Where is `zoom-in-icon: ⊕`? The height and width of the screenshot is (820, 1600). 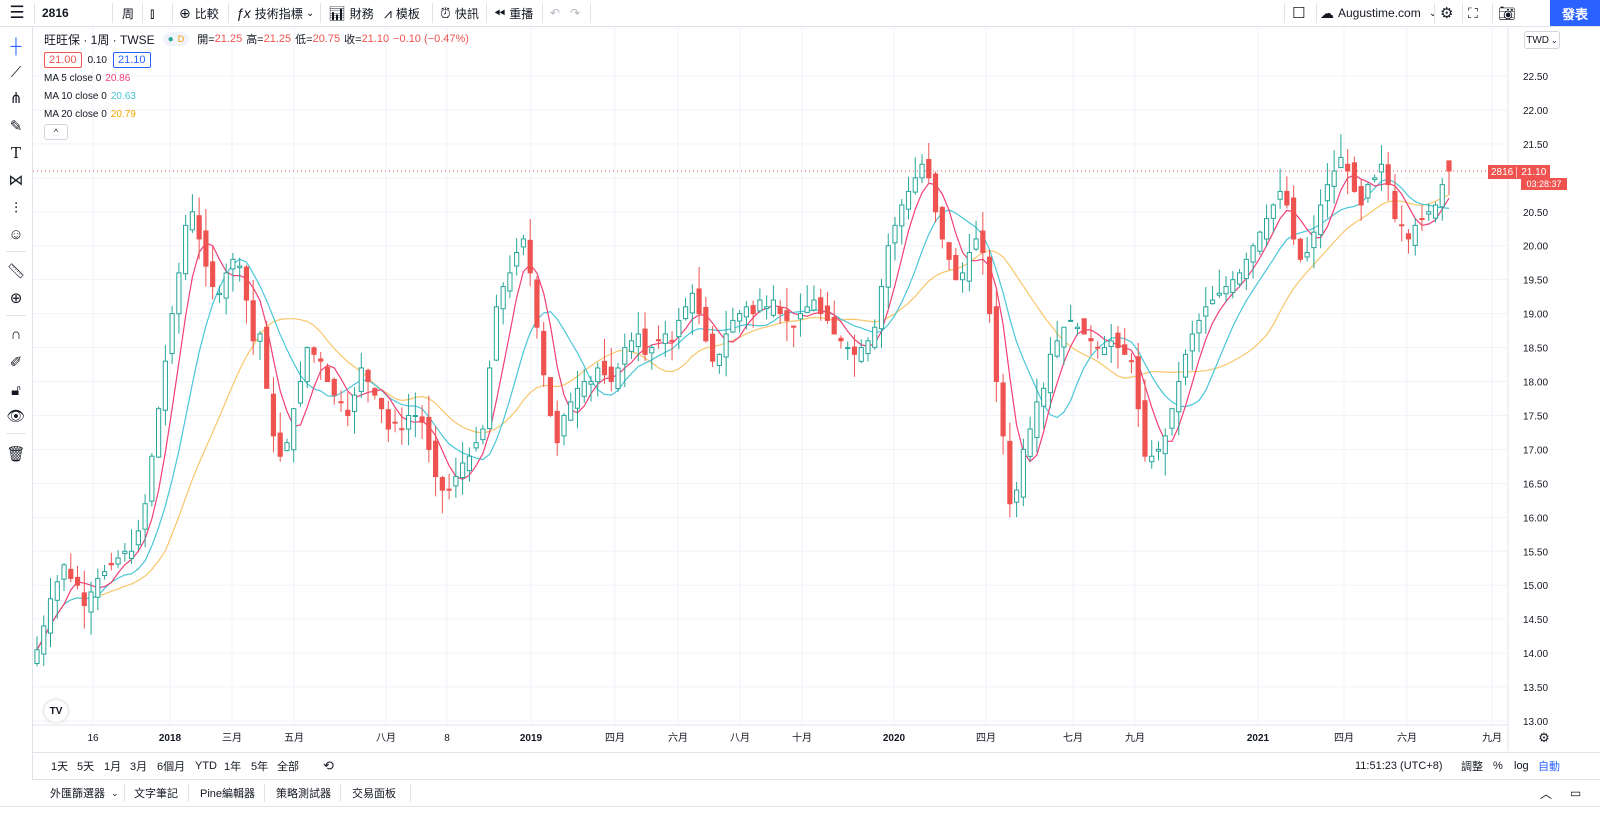
zoom-in-icon: ⊕ is located at coordinates (16, 298).